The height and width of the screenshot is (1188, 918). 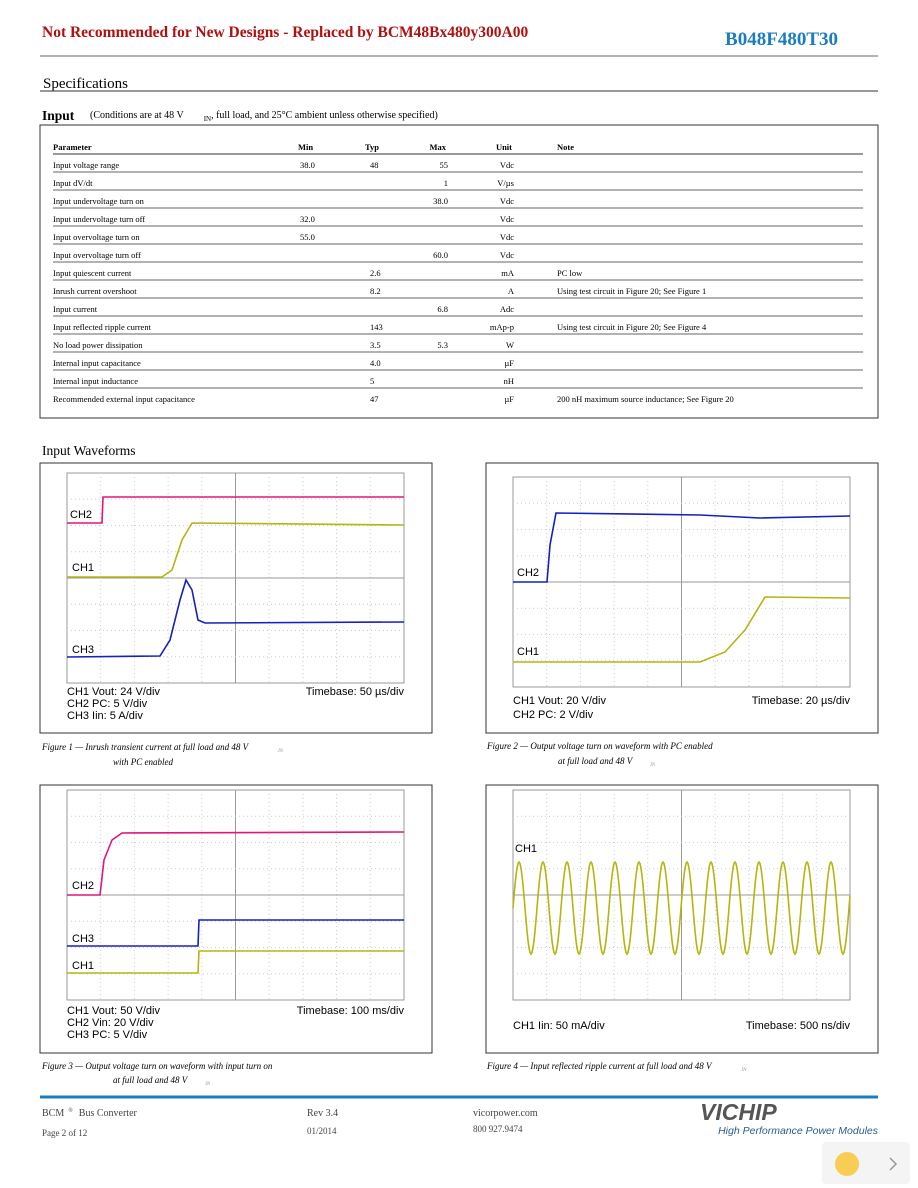 I want to click on table-cell: Input quiescent current, so click(x=92, y=273).